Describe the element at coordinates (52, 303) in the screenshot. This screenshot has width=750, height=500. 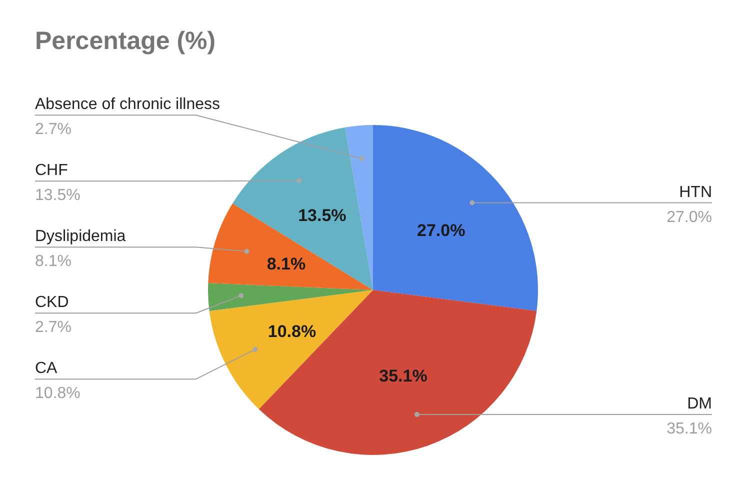
I see `slice-label: CKD` at that location.